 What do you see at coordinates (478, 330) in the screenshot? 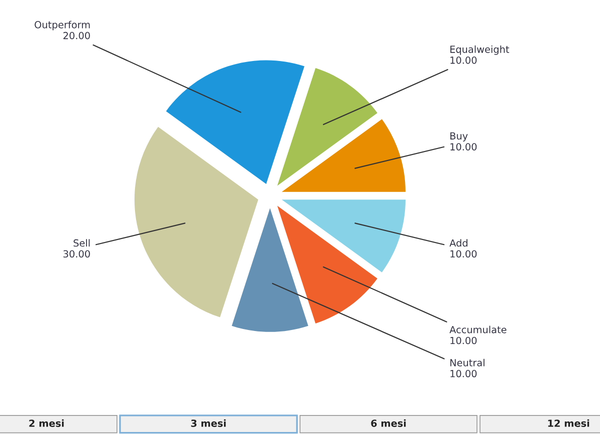
I see `slice-label: Accumulate` at bounding box center [478, 330].